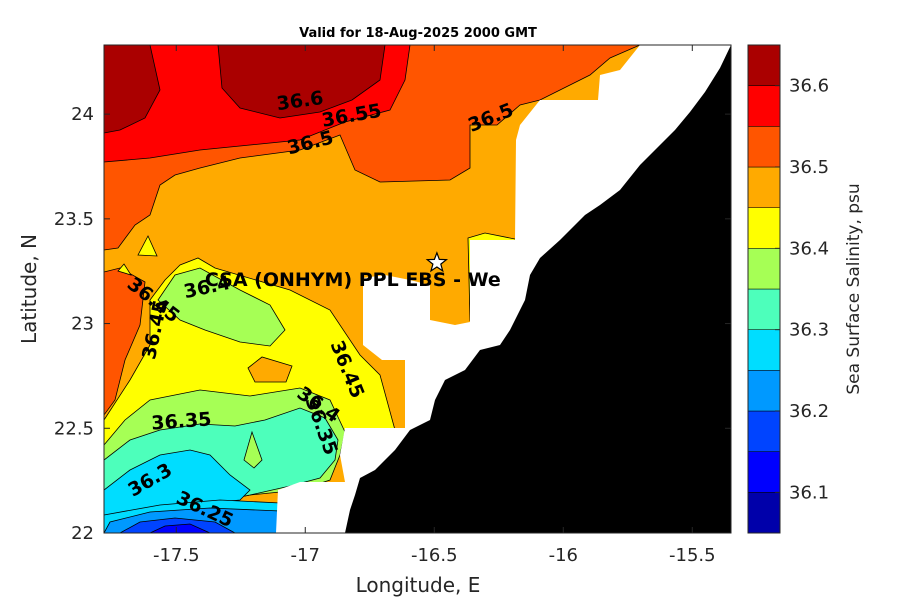 The image size is (900, 600). What do you see at coordinates (82, 324) in the screenshot?
I see `y-tick-label: 23` at bounding box center [82, 324].